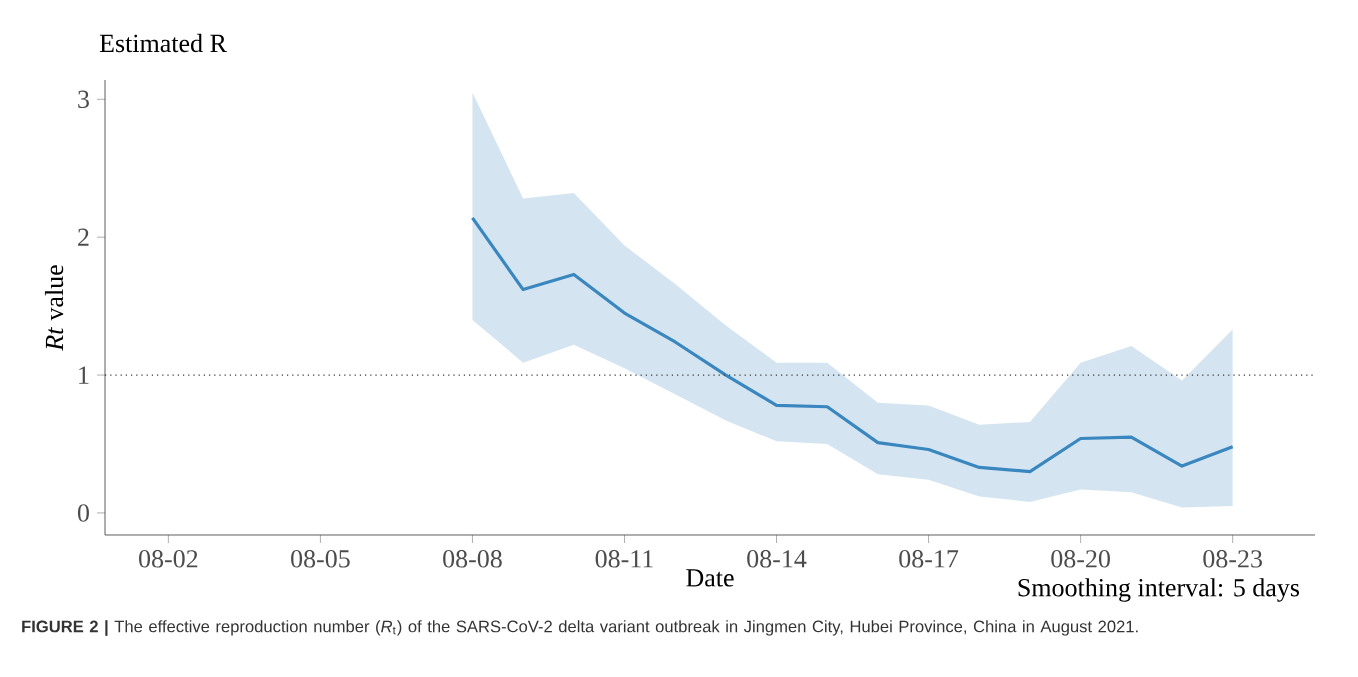 This screenshot has height=677, width=1358. I want to click on x-tick-label: 08-20, so click(1080, 559).